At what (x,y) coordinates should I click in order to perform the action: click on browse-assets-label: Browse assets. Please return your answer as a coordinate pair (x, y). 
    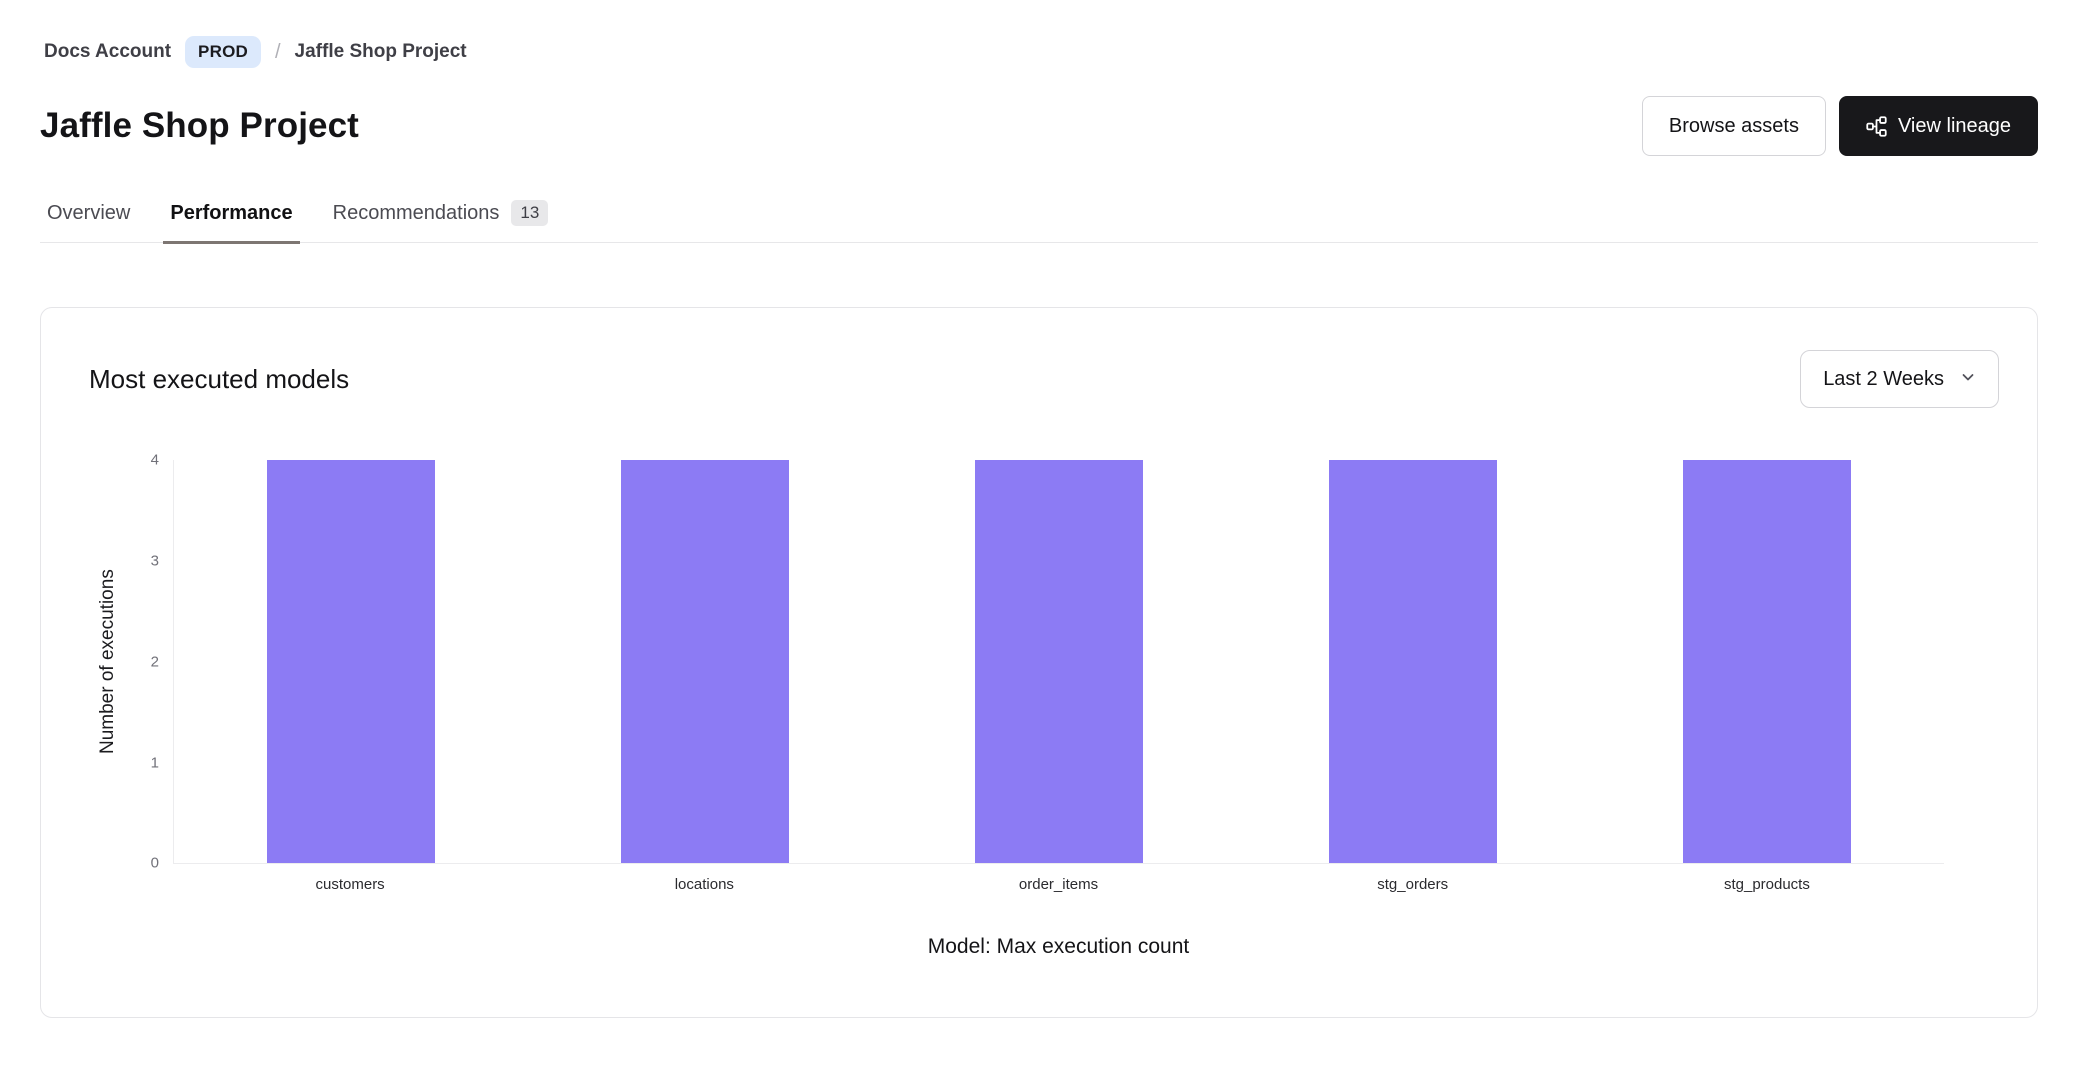
    Looking at the image, I should click on (1733, 125).